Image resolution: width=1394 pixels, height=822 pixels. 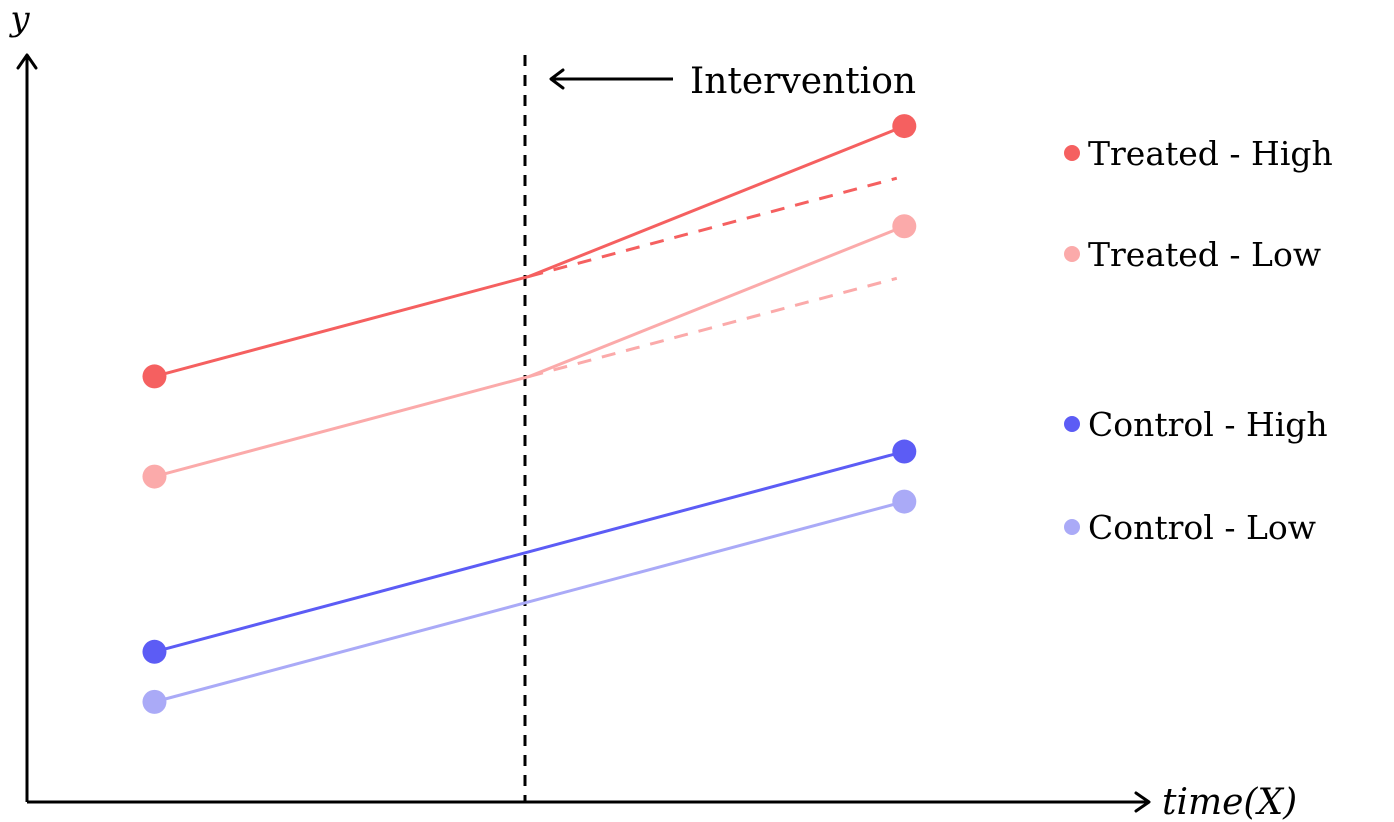 I want to click on y-axis-arrowhead, so click(x=27, y=61).